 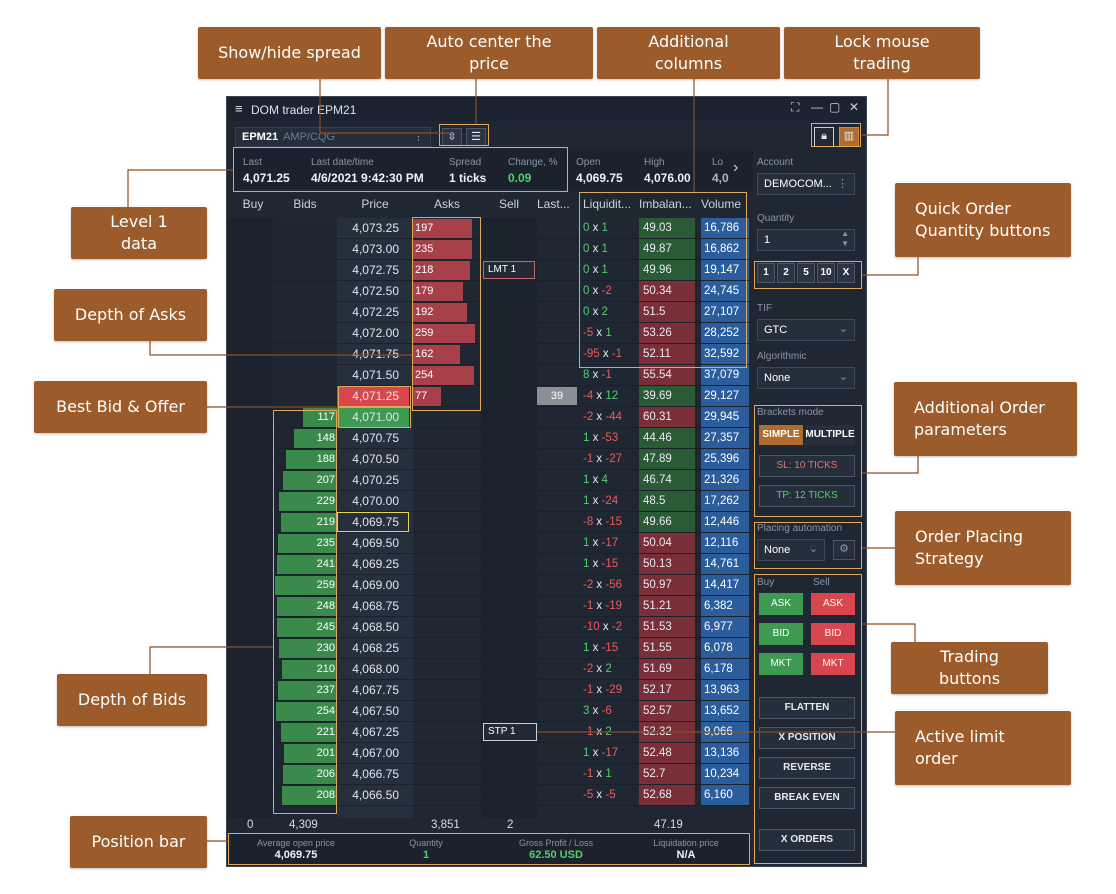 What do you see at coordinates (325, 459) in the screenshot?
I see `bid-size: 188` at bounding box center [325, 459].